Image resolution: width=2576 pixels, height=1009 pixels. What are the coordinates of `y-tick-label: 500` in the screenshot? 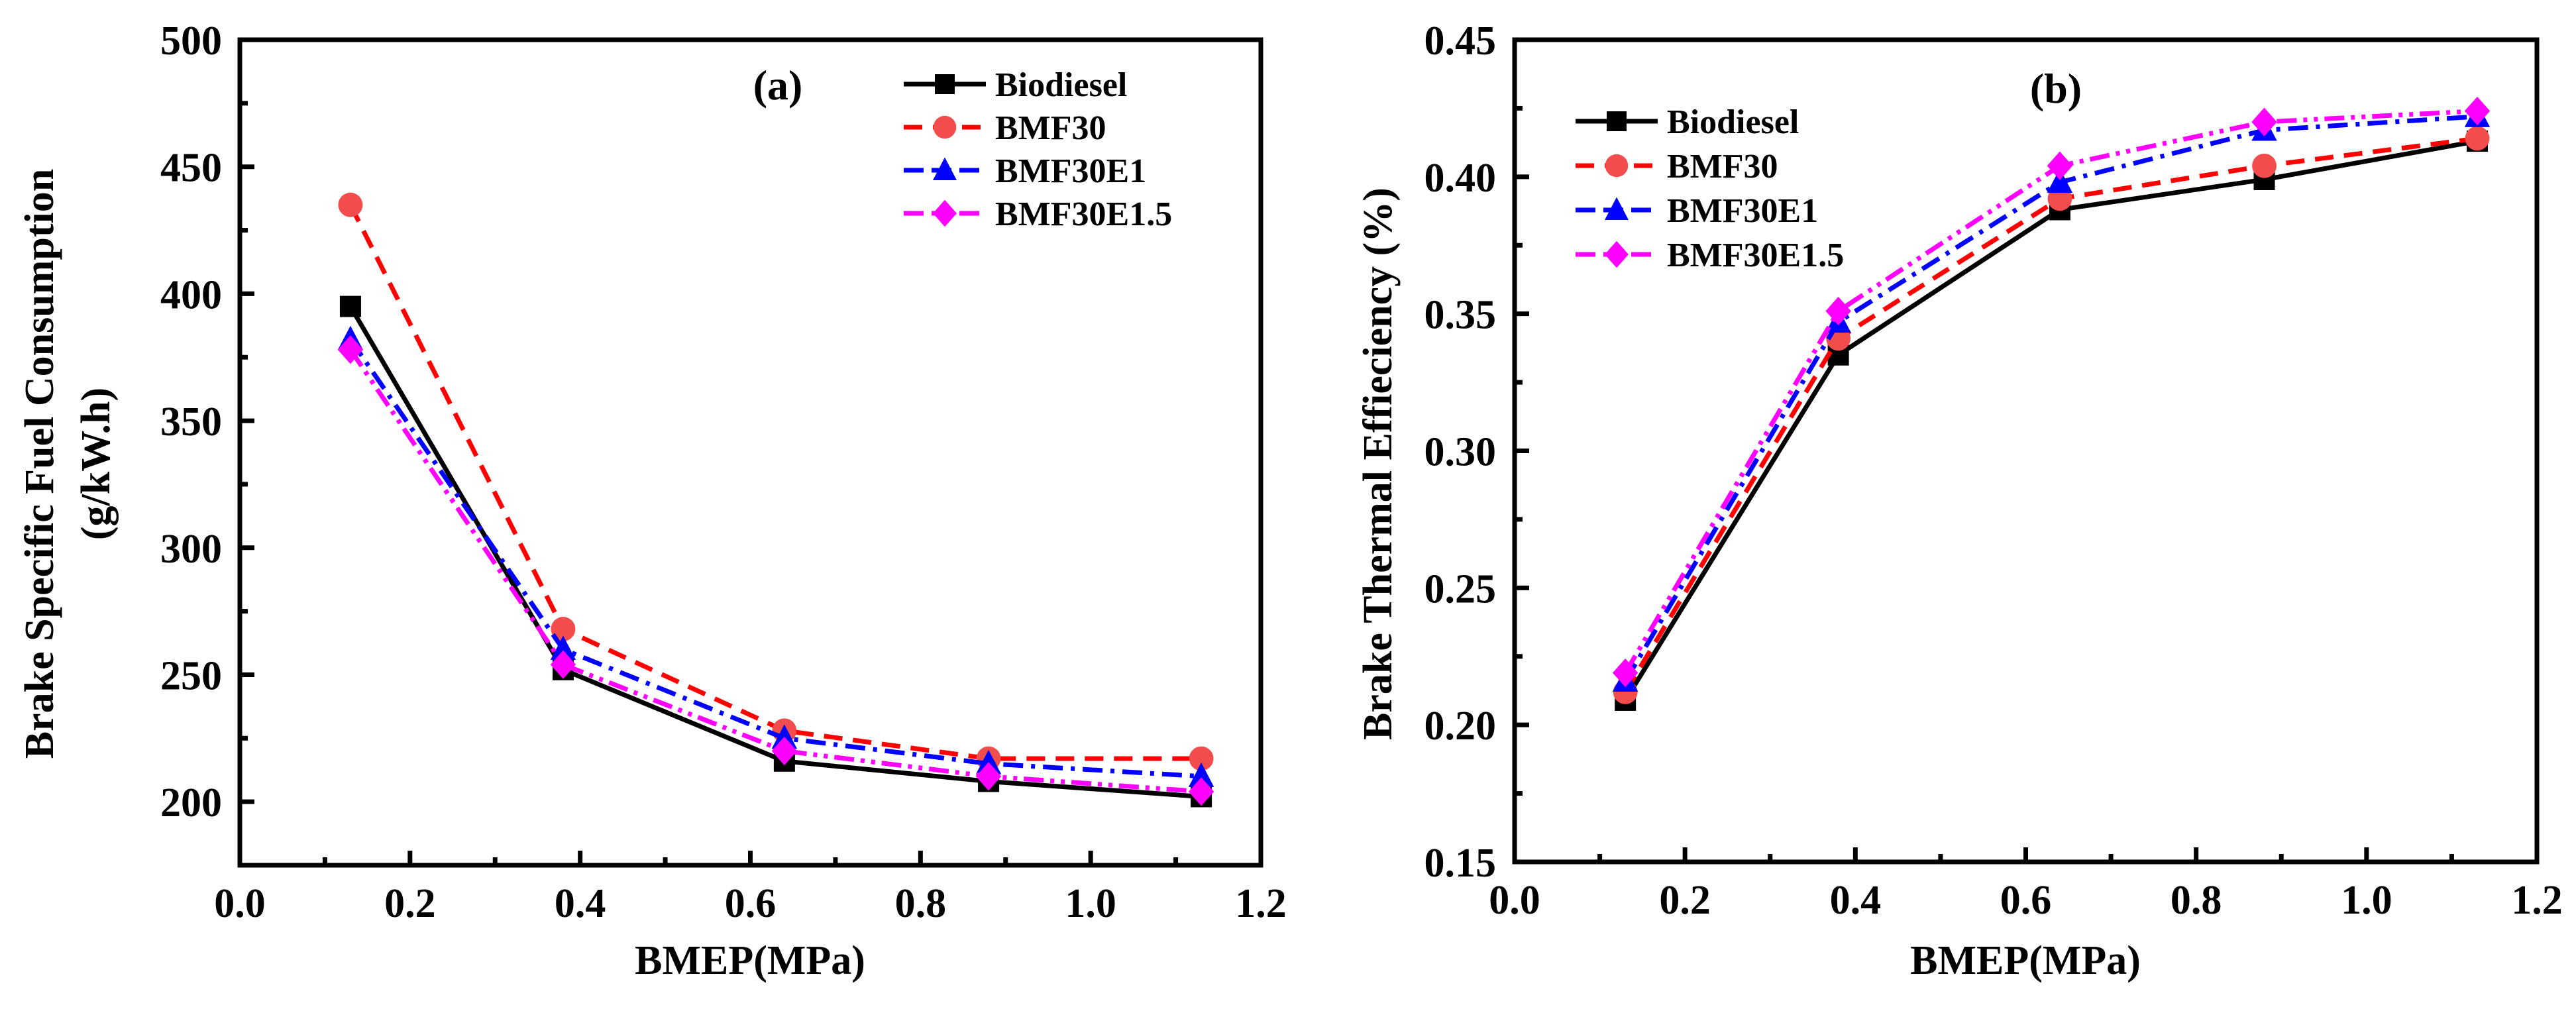 It's located at (191, 42).